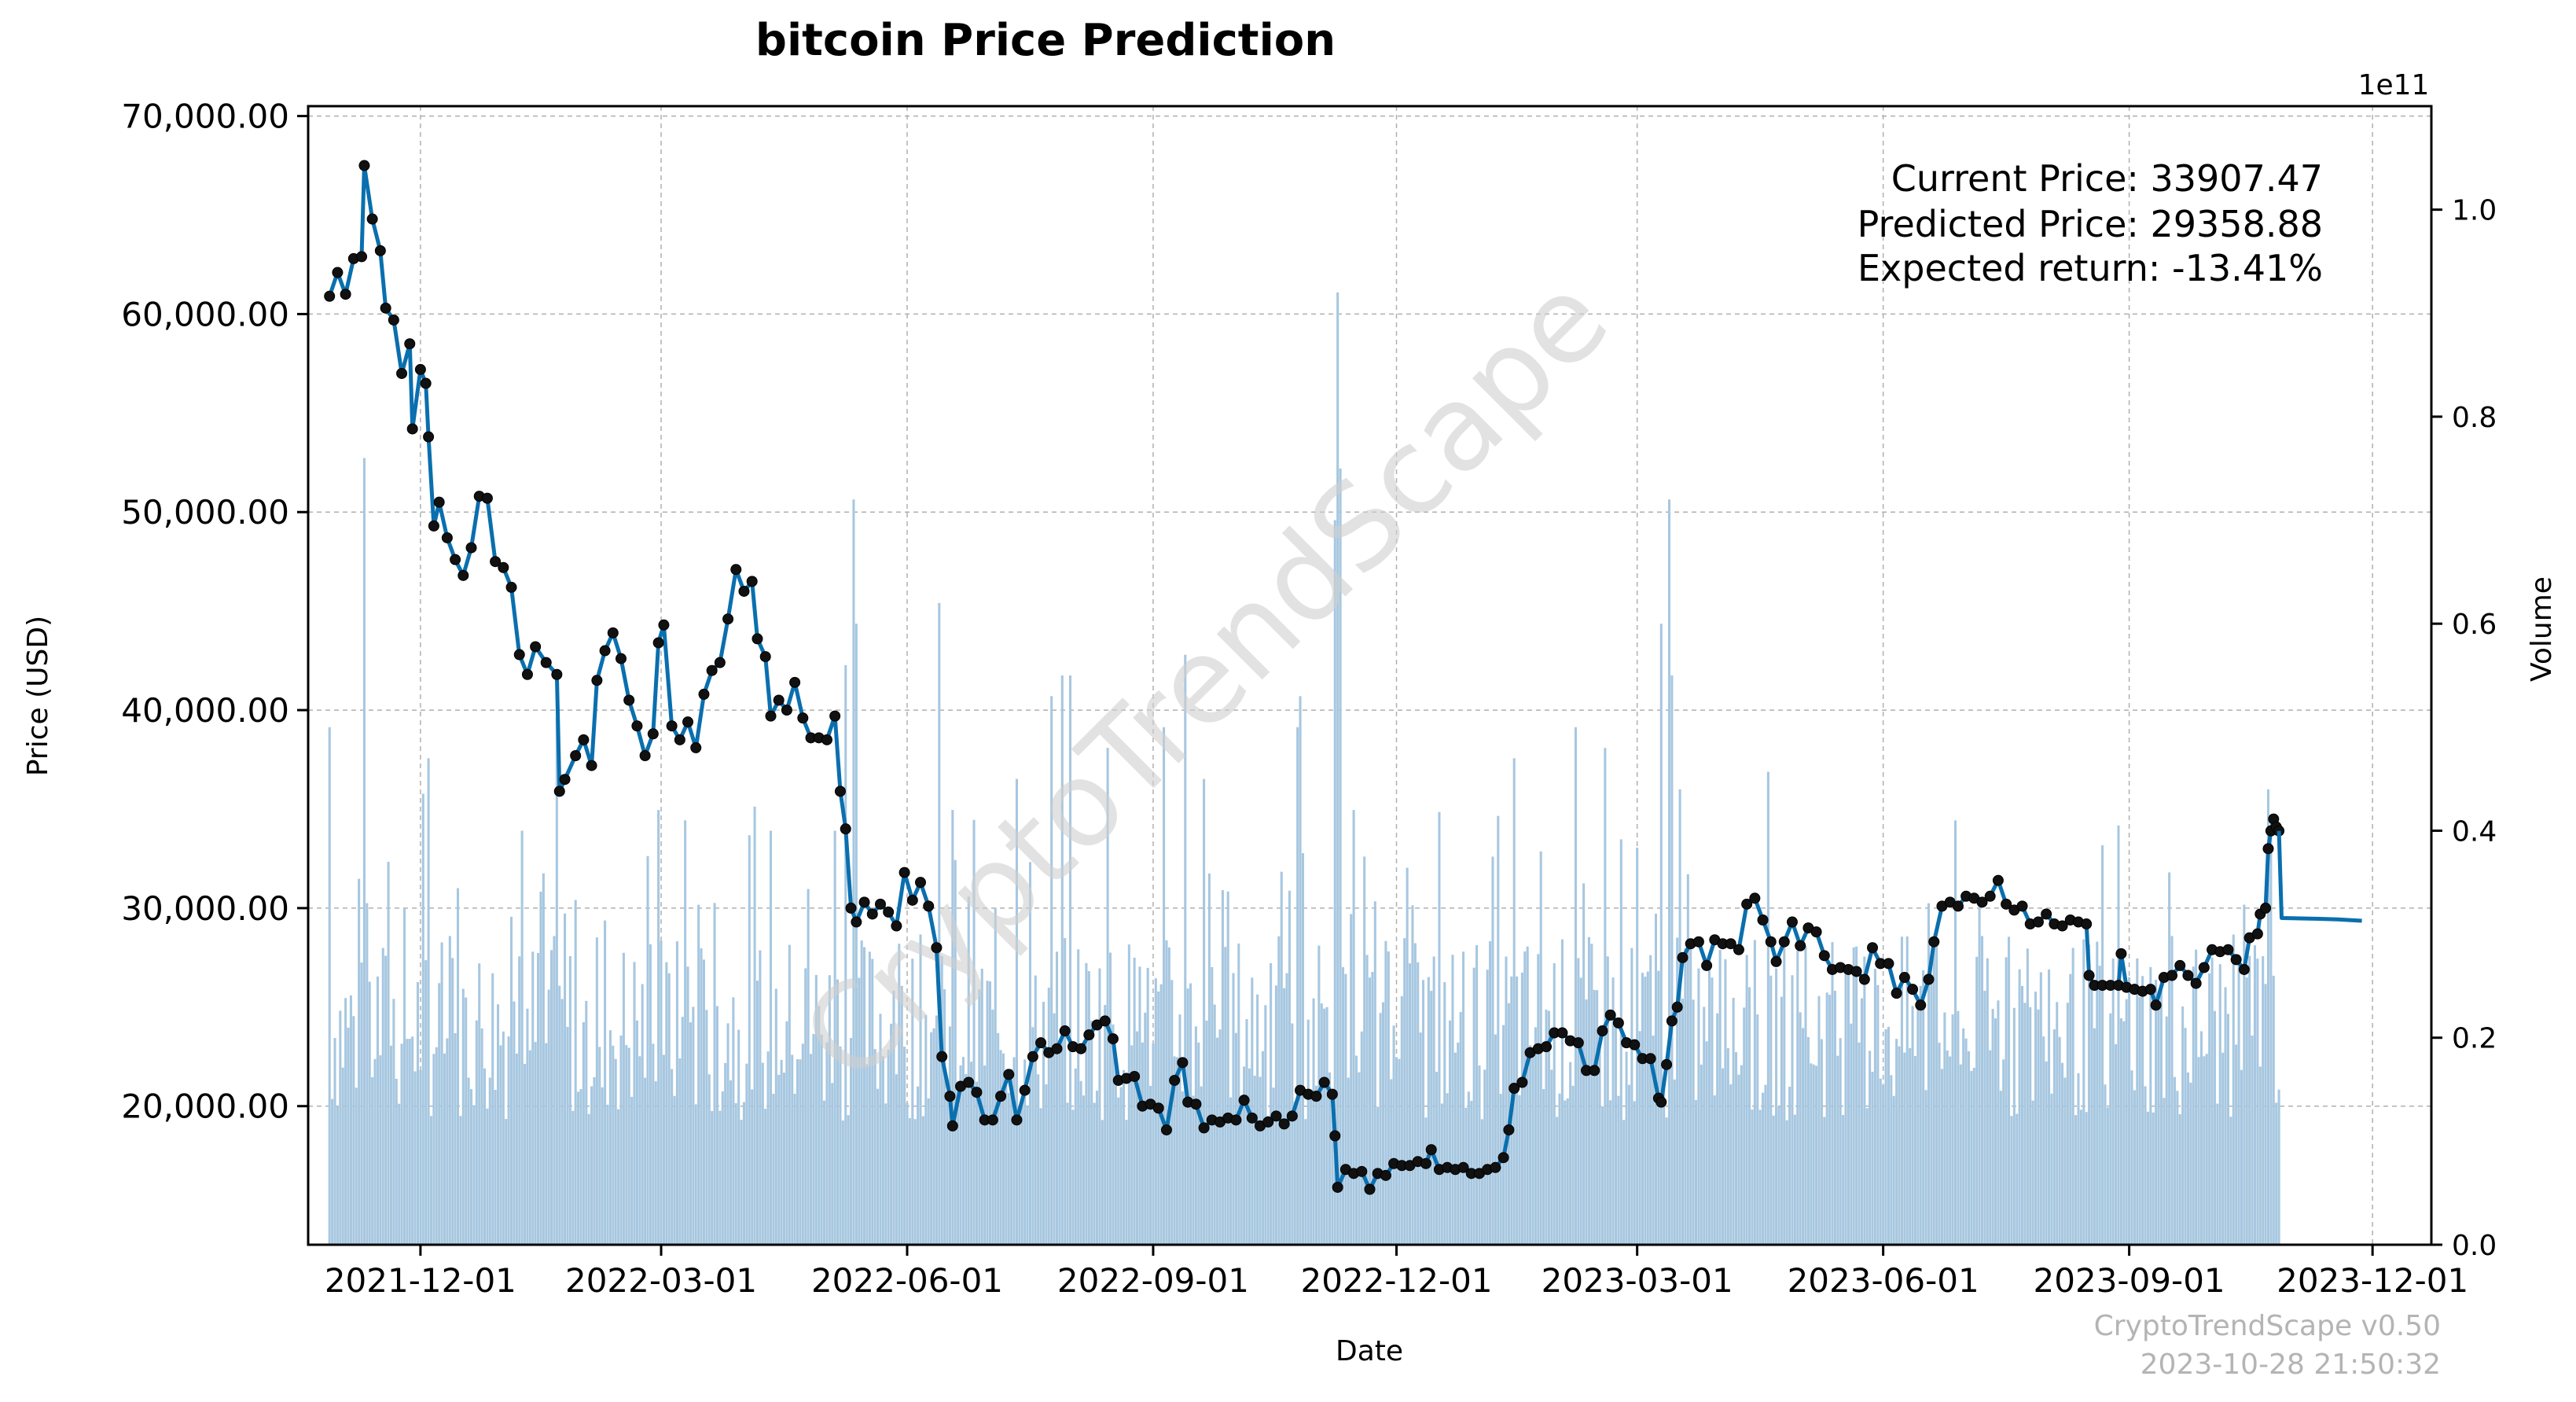  I want to click on y2-tick-label: 0.0, so click(2474, 1246).